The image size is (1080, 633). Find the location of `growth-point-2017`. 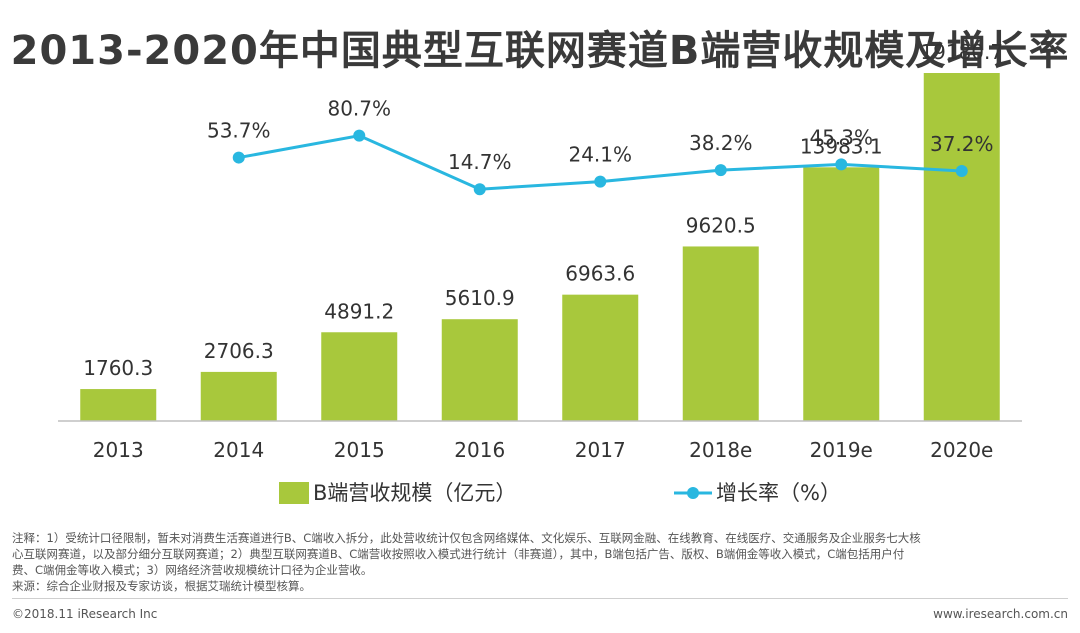

growth-point-2017 is located at coordinates (600, 181).